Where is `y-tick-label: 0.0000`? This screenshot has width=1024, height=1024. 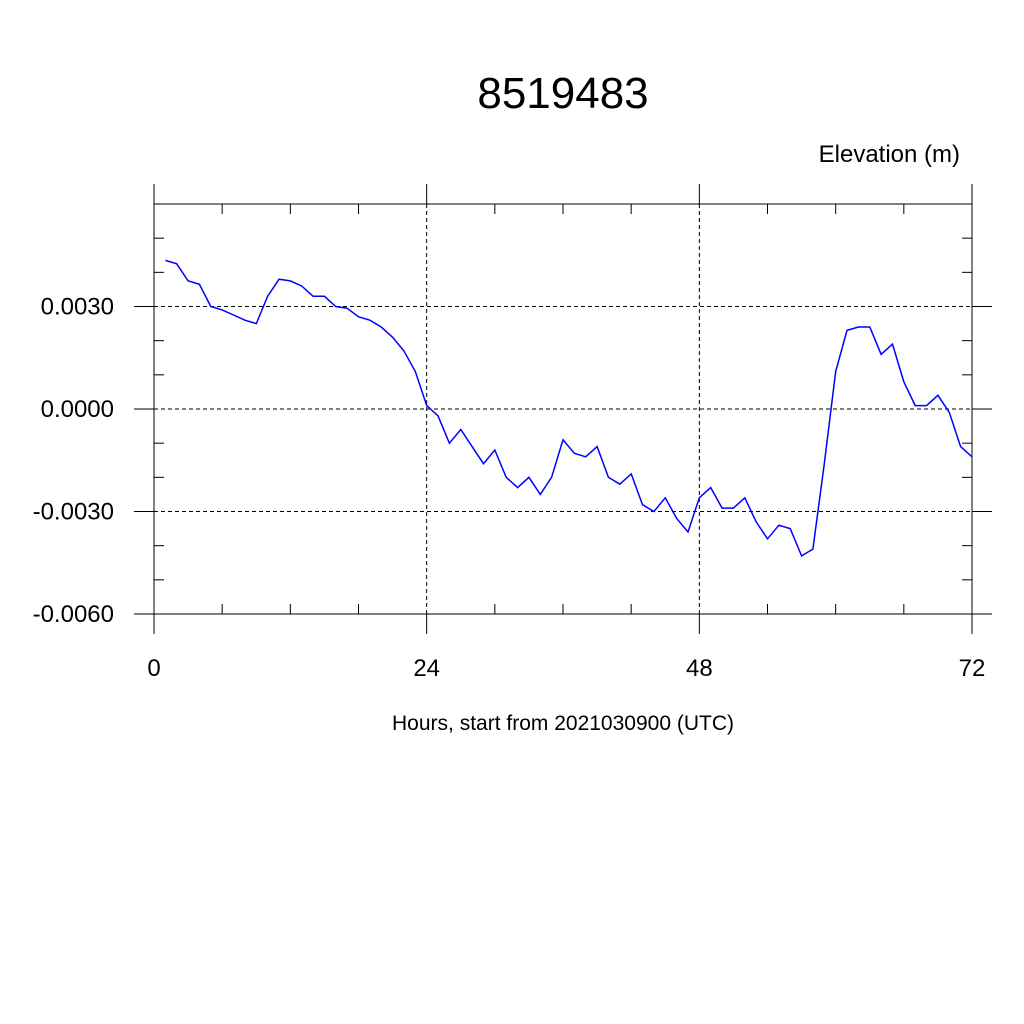 y-tick-label: 0.0000 is located at coordinates (77, 409).